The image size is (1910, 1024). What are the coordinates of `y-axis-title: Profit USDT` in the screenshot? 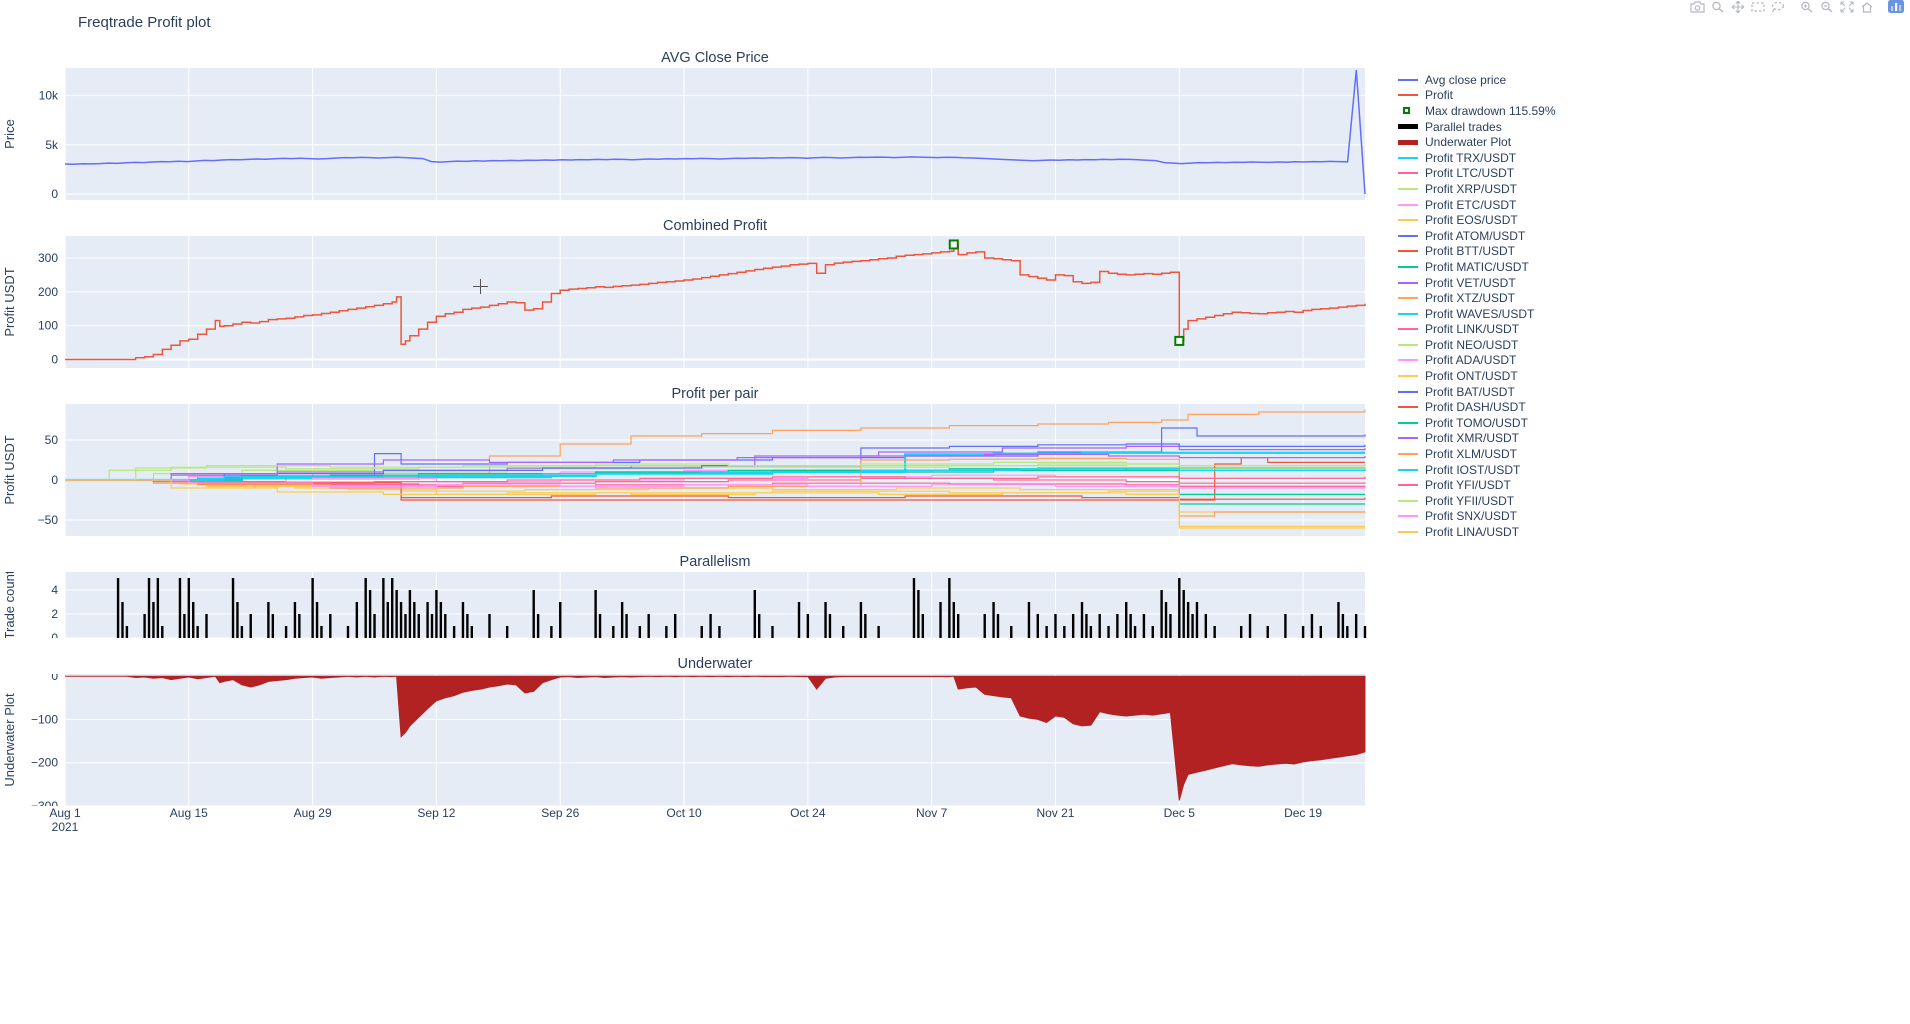 It's located at (9, 301).